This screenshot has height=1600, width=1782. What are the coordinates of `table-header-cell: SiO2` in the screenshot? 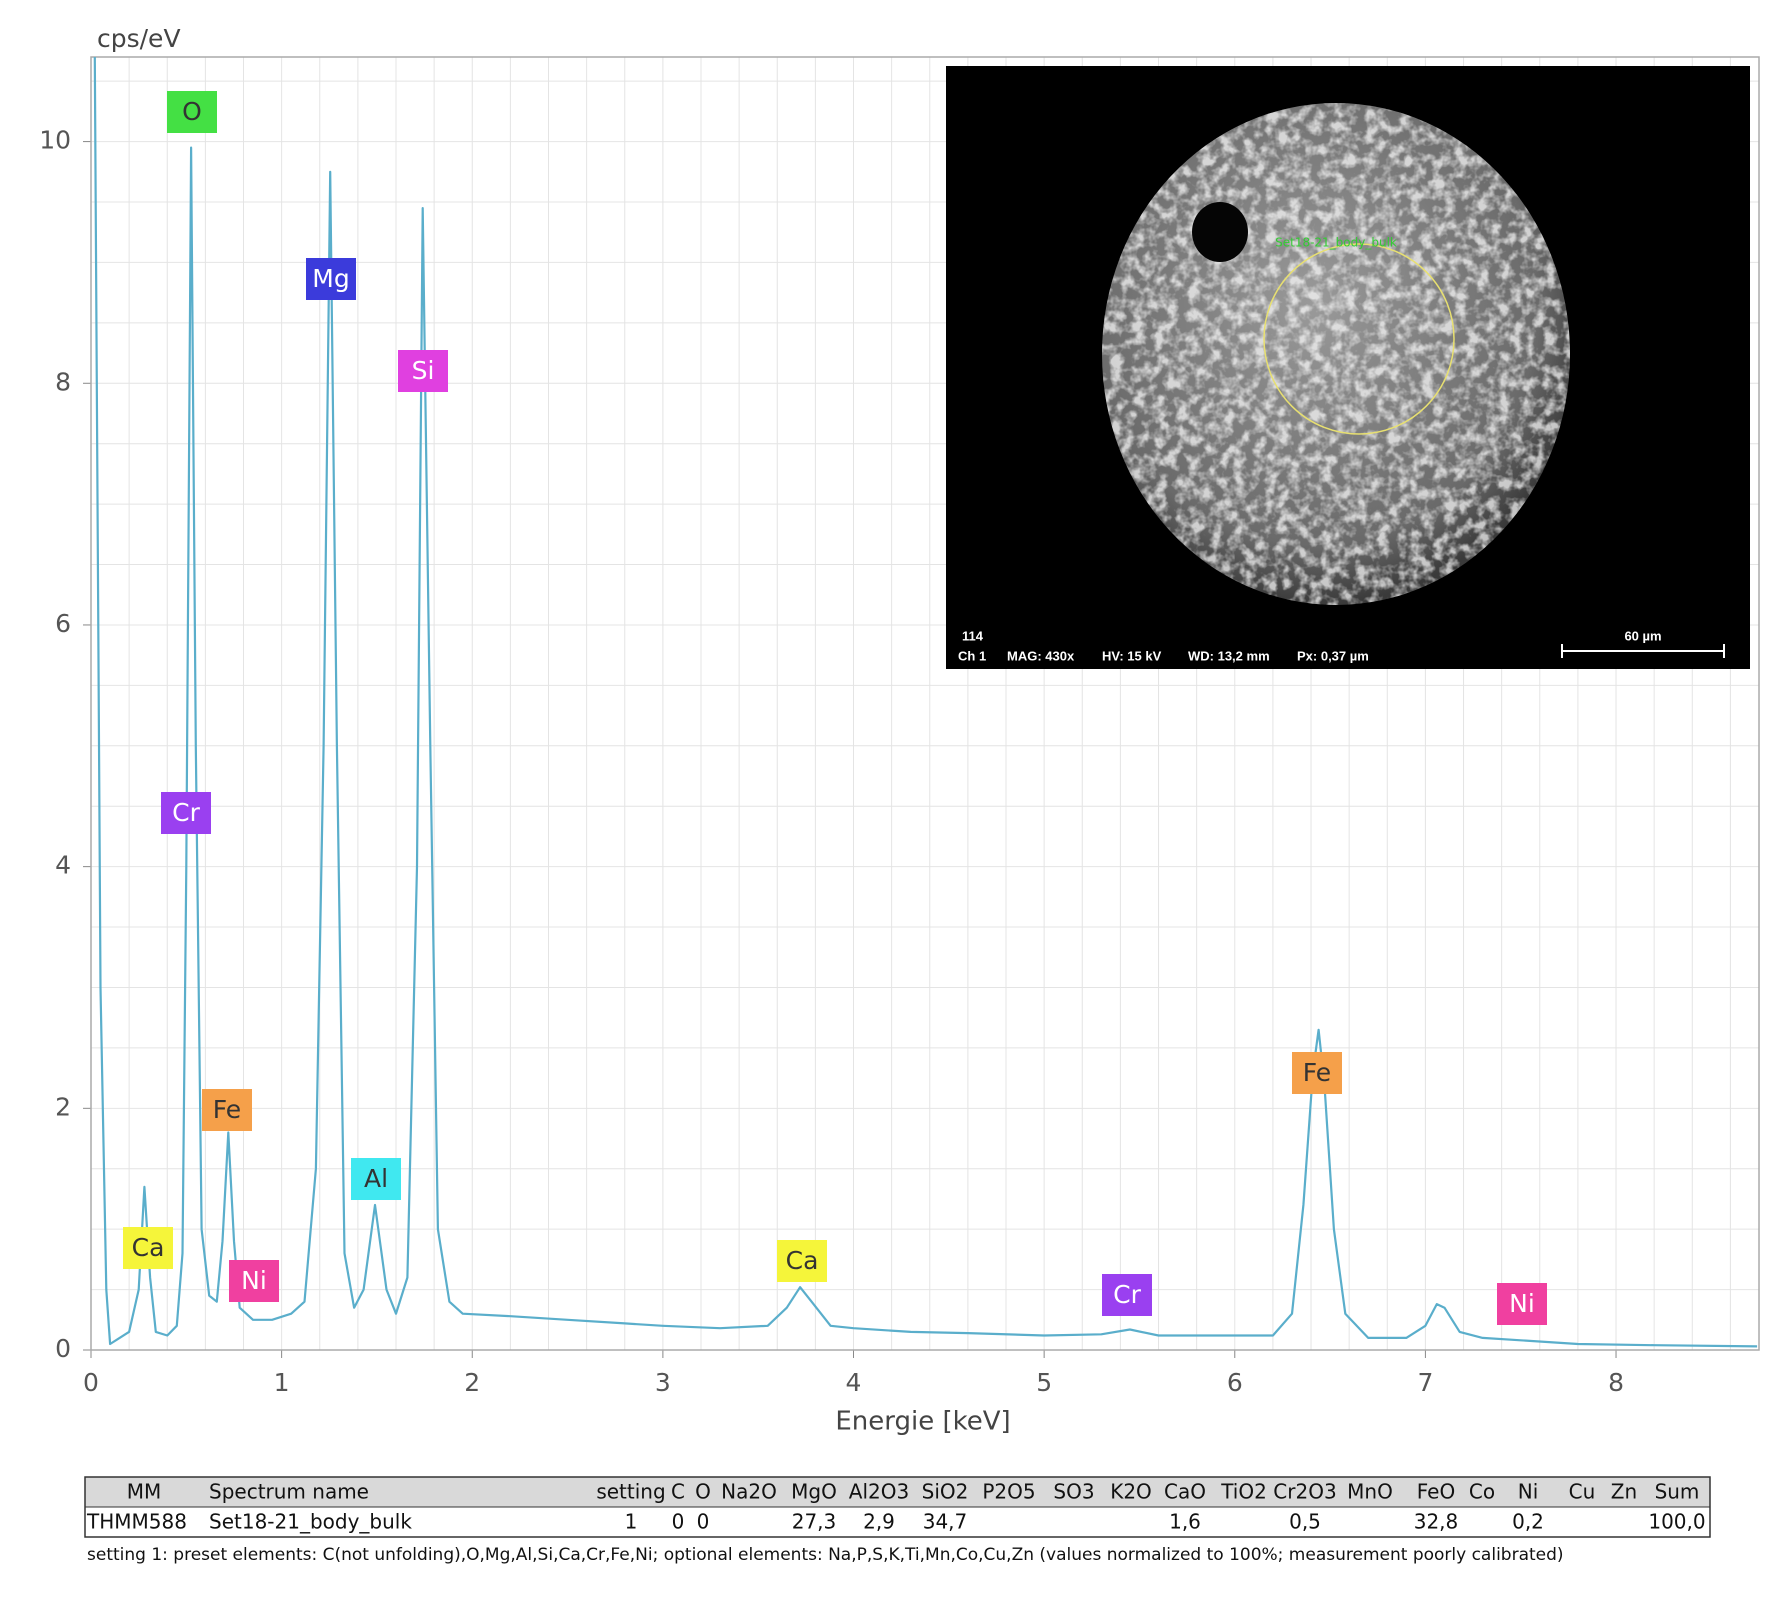 It's located at (945, 1492).